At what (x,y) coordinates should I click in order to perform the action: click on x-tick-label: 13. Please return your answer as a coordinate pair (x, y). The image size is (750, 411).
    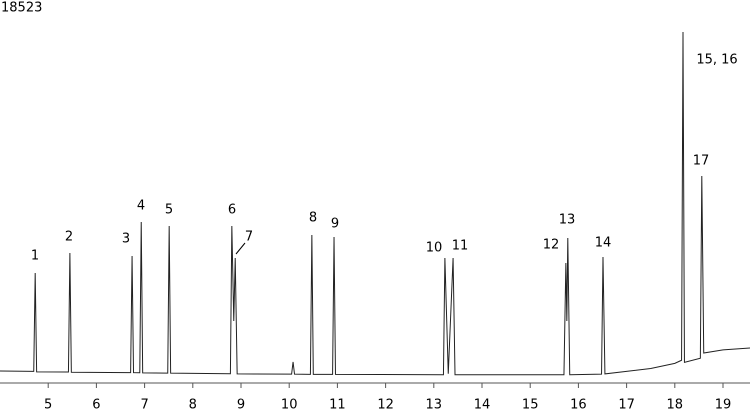
    Looking at the image, I should click on (434, 404).